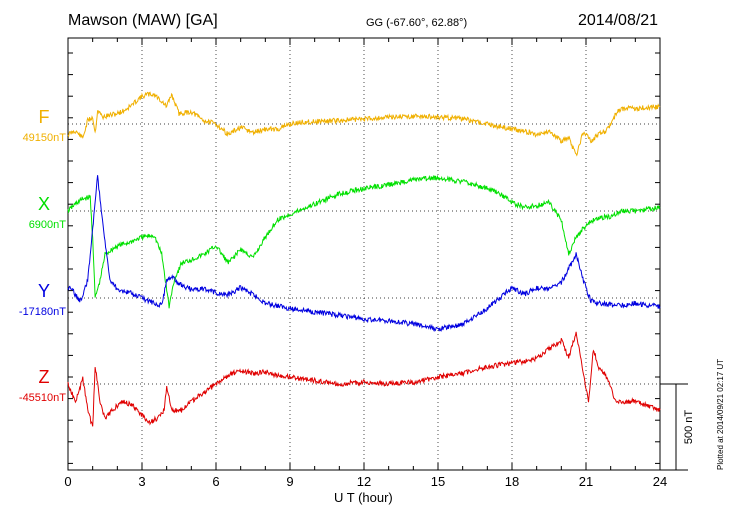 This screenshot has width=730, height=520. Describe the element at coordinates (660, 481) in the screenshot. I see `x-tick-label: 24` at that location.